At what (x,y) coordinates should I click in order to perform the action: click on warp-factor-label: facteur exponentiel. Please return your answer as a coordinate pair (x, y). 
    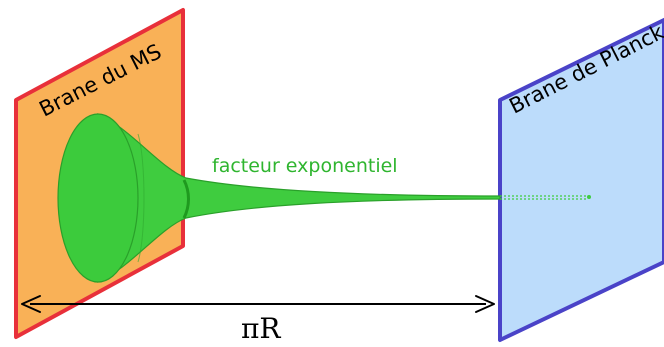
    Looking at the image, I should click on (305, 166).